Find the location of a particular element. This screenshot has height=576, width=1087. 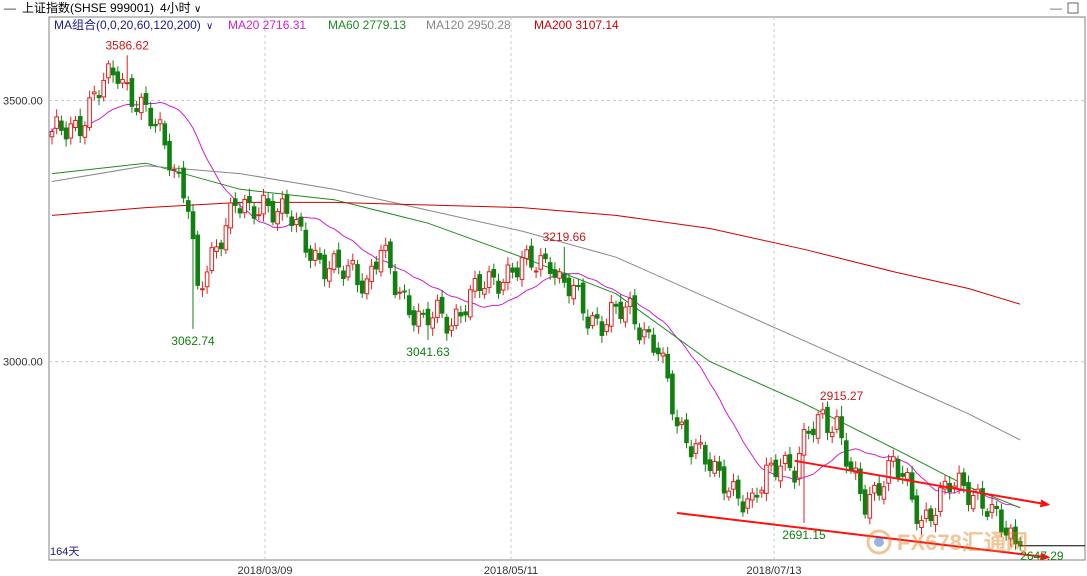

maximize-icon is located at coordinates (1073, 8).